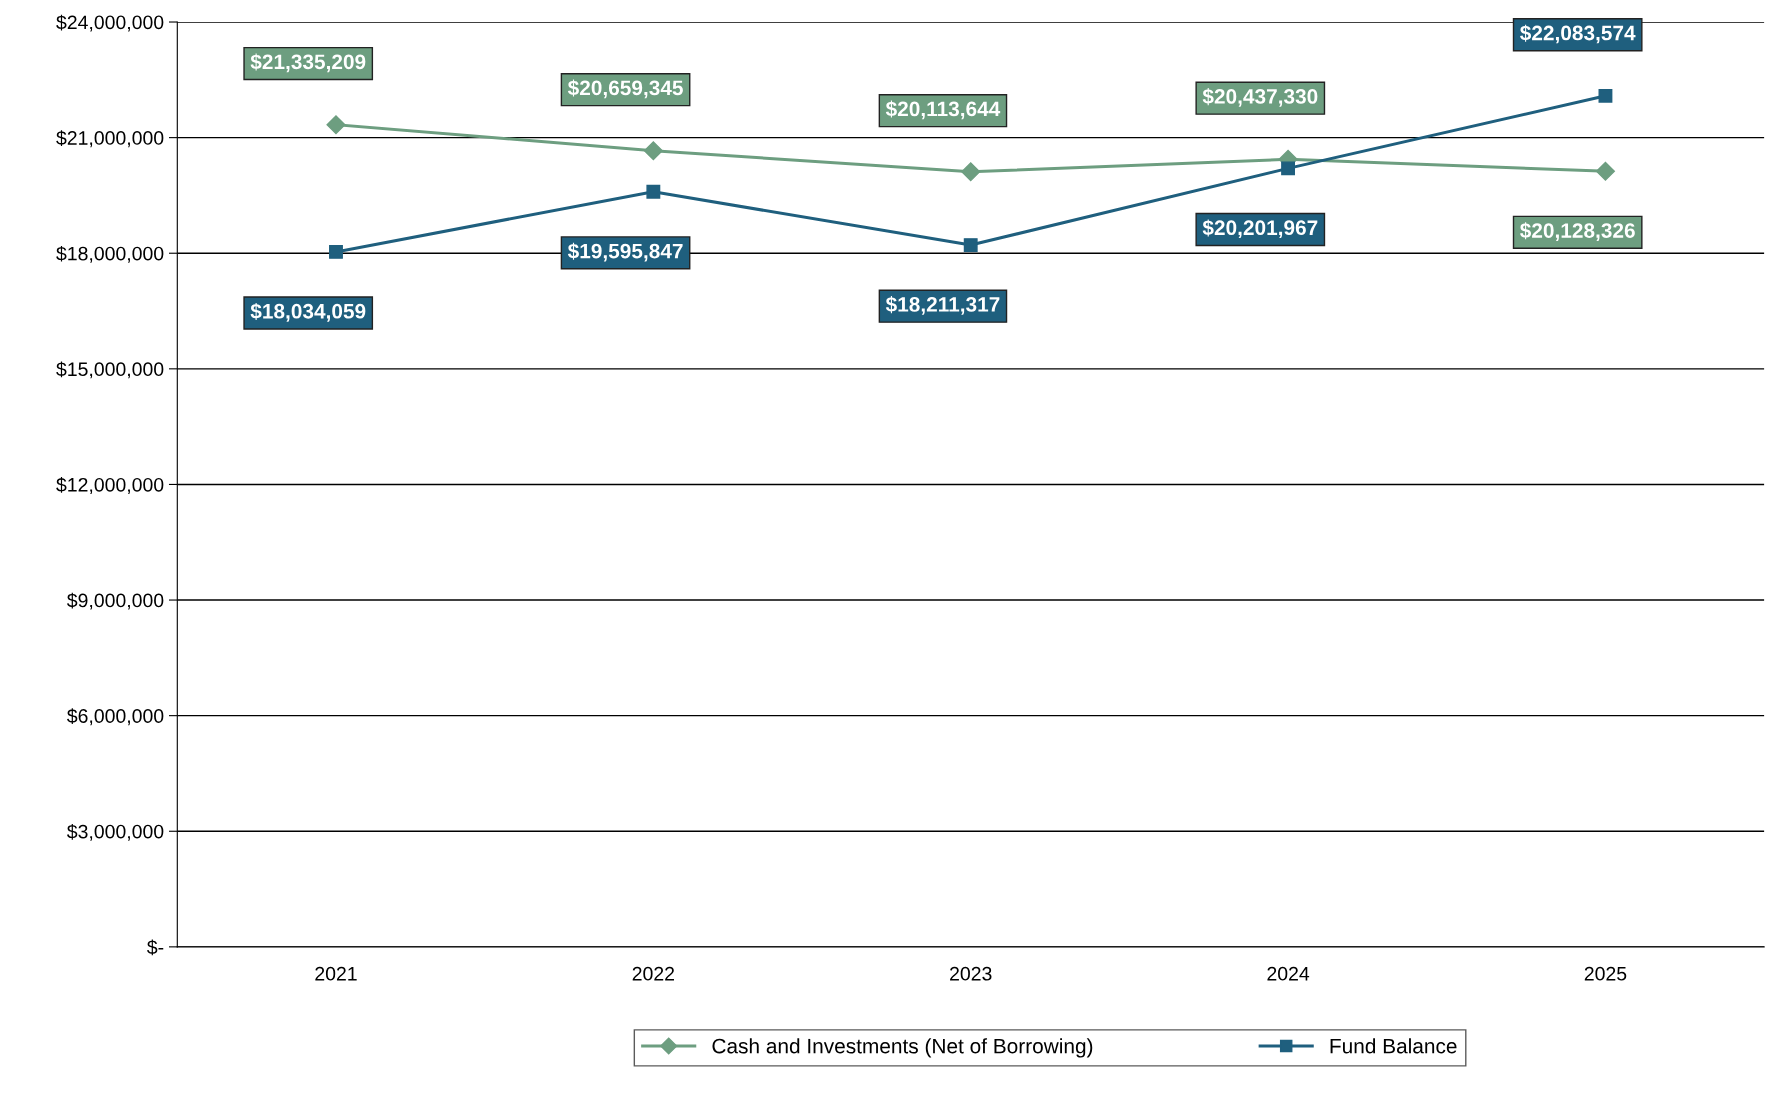 The width and height of the screenshot is (1773, 1101). Describe the element at coordinates (625, 89) in the screenshot. I see `data-label: $20,659,345` at that location.